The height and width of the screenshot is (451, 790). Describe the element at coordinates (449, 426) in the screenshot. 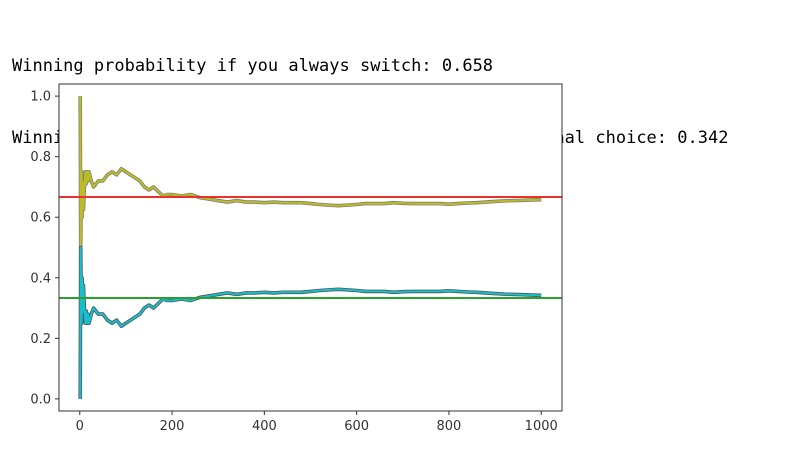

I see `x-tick-label: 800` at that location.